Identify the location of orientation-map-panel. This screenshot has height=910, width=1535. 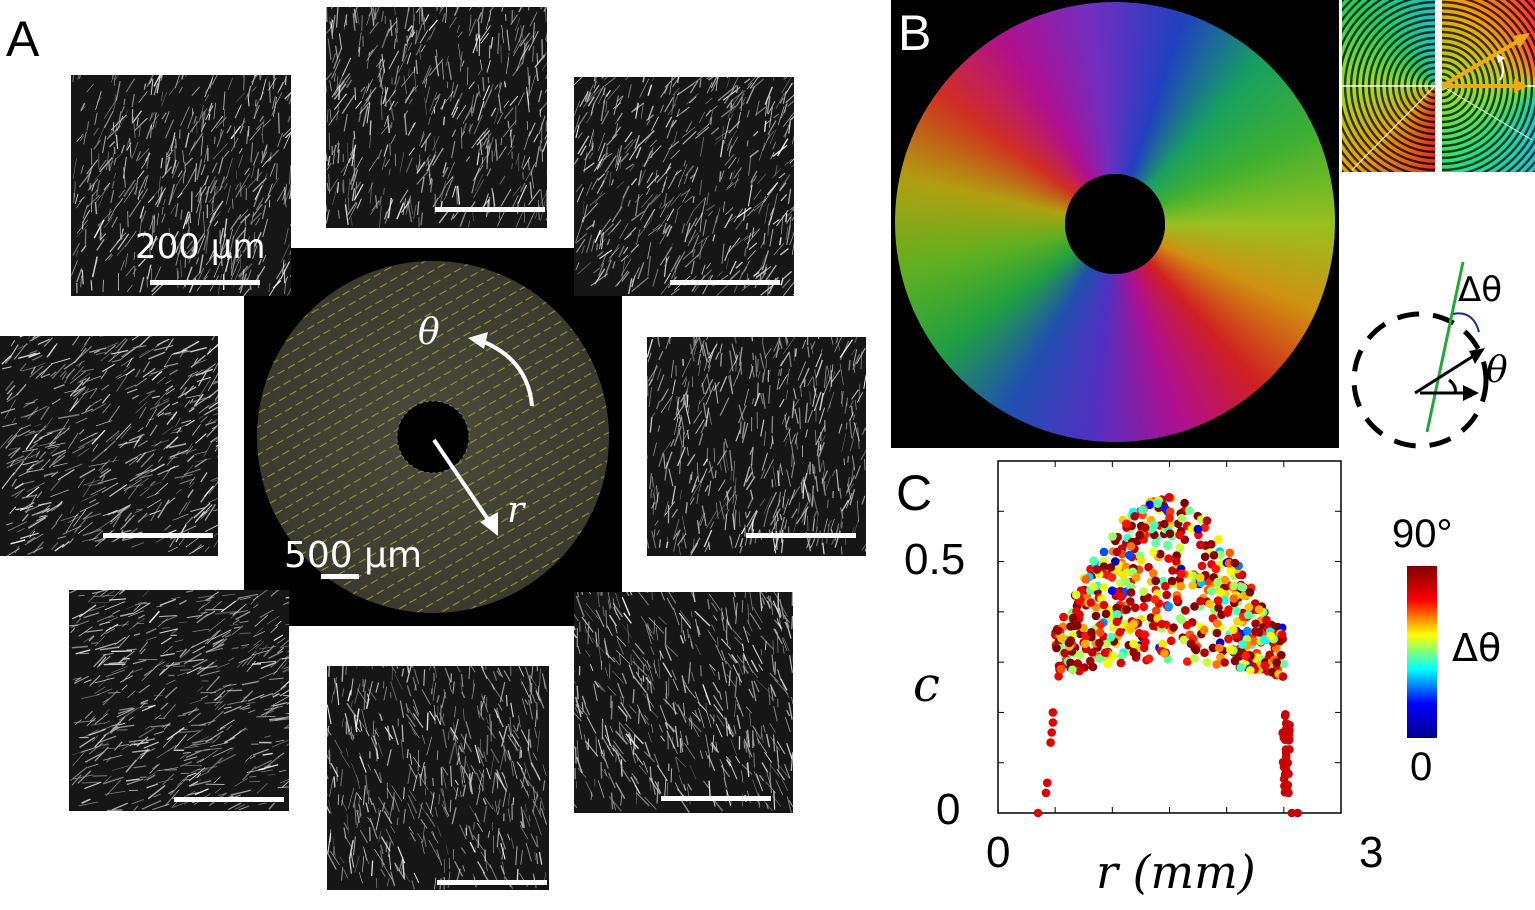
(1115, 224).